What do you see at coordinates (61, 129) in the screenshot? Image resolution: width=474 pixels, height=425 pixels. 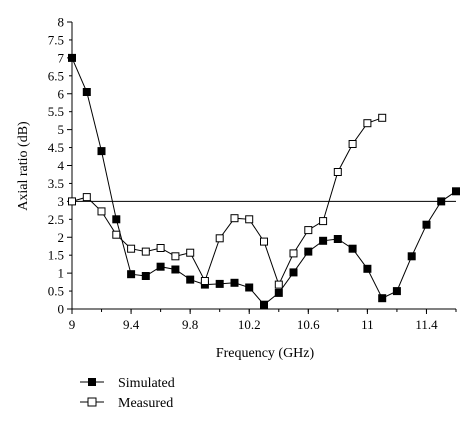 I see `y-tick-label: 5` at bounding box center [61, 129].